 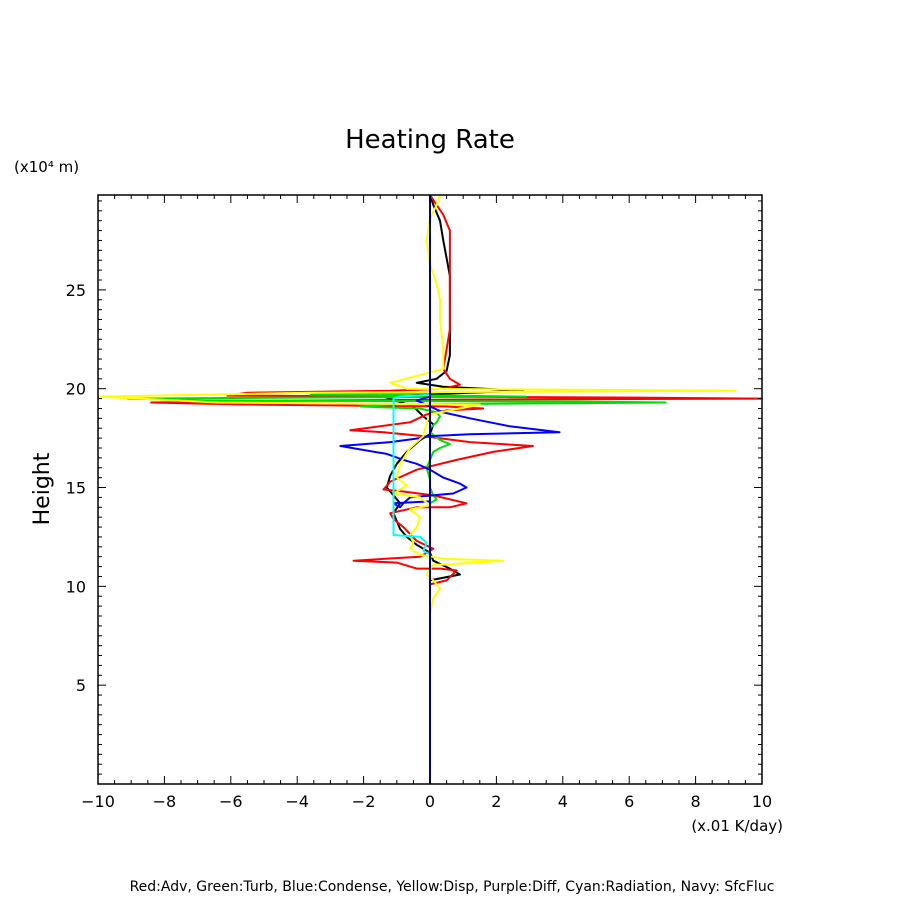 I want to click on y-tick-label: 20, so click(x=76, y=389).